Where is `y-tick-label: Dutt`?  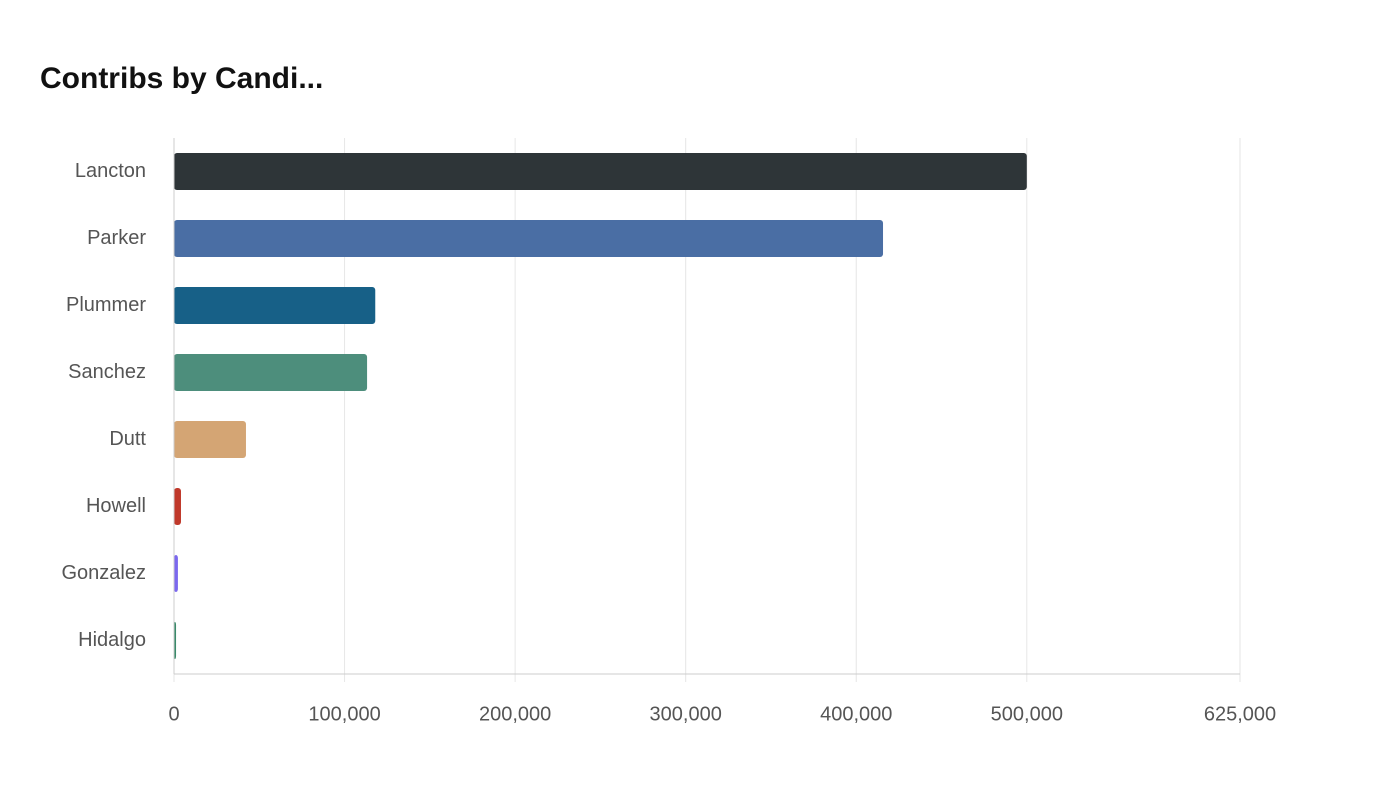 y-tick-label: Dutt is located at coordinates (127, 439).